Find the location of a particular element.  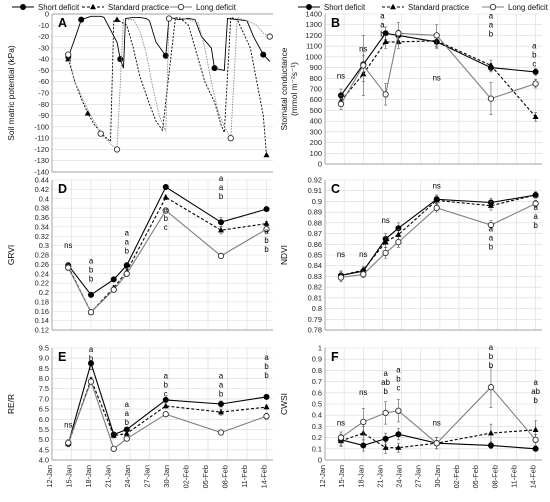

y-tick-label: 600 is located at coordinates (316, 99).